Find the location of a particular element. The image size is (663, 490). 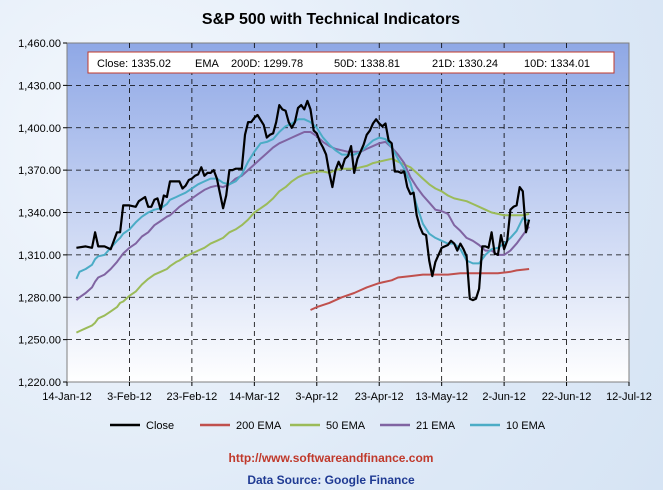

x-tick-label: 22-Jun-12 is located at coordinates (567, 397).